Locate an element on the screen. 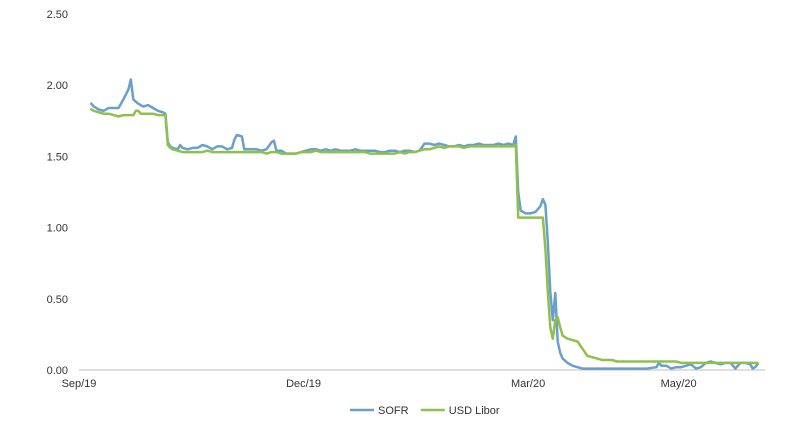  y-axis: 0.00 0.50 1.00 1.50 2.00 2.50 is located at coordinates (57, 193).